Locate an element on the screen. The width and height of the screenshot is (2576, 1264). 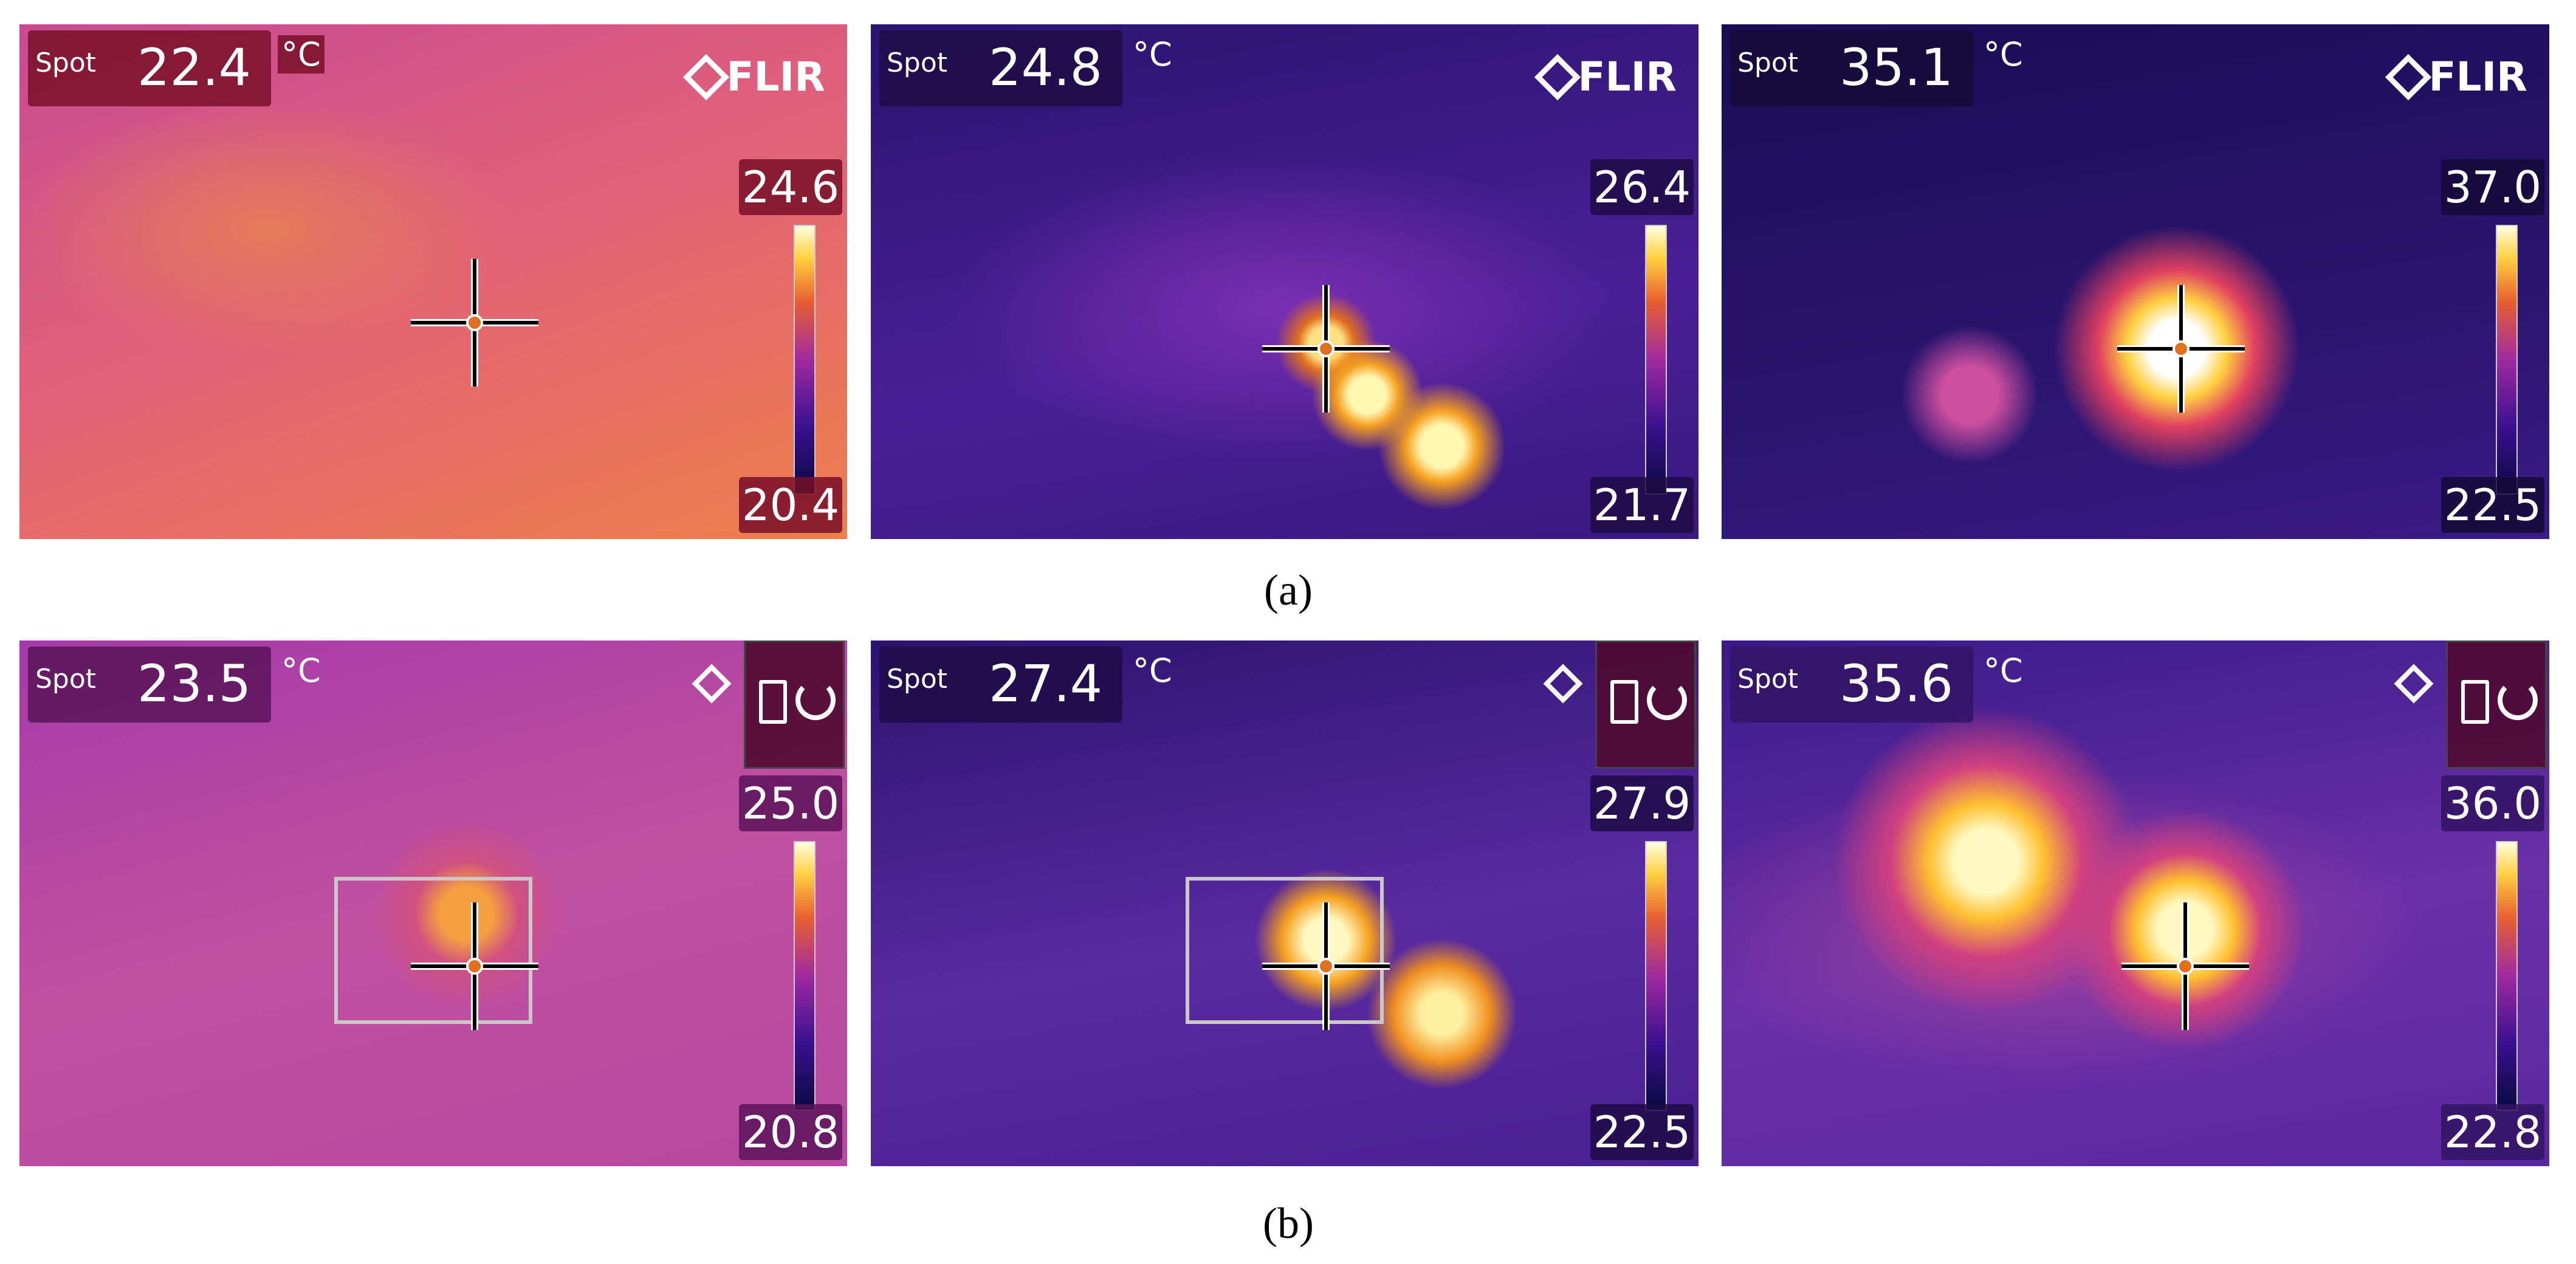
spot-box: Spot 23.5 is located at coordinates (149, 685).